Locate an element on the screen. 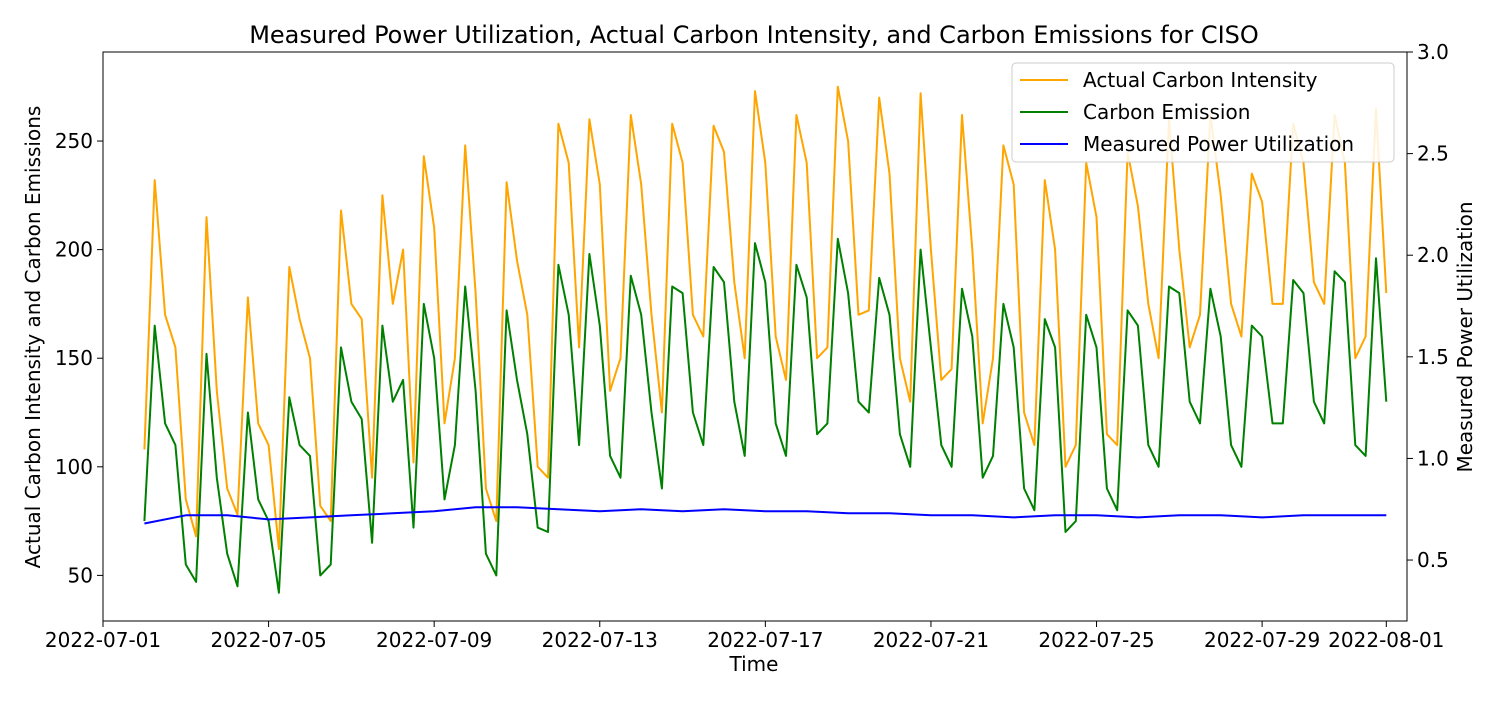  y-tick-label-right: 2.5 is located at coordinates (1433, 154).